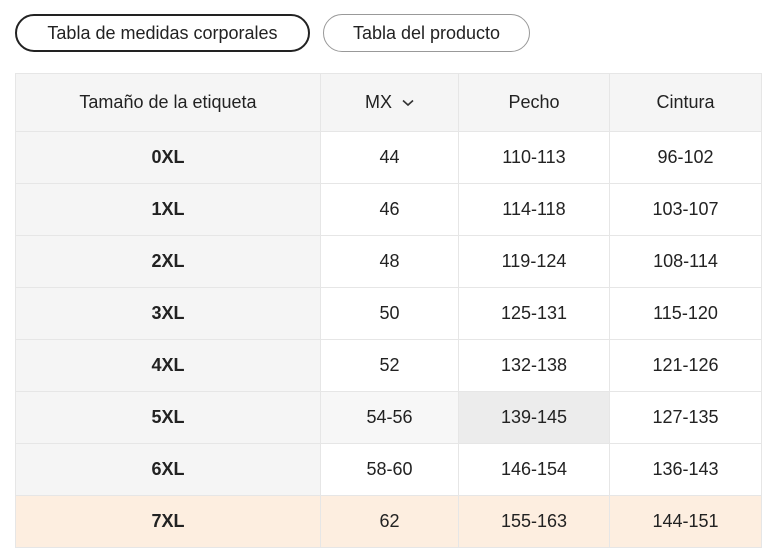 The image size is (780, 560). I want to click on header-cell: Cintura, so click(685, 102).